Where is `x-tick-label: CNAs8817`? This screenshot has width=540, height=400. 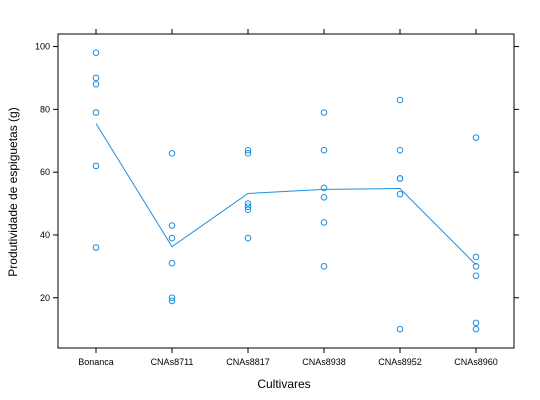 x-tick-label: CNAs8817 is located at coordinates (248, 362).